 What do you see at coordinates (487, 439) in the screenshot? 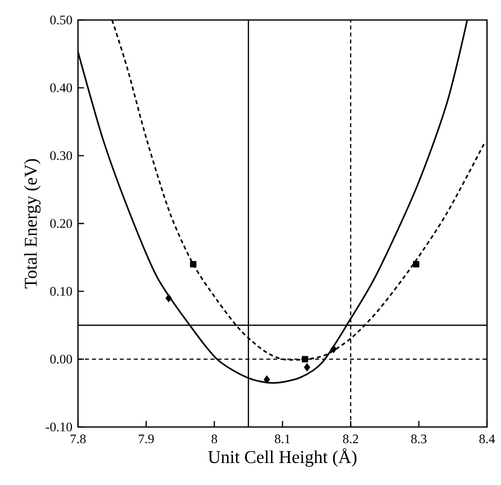
I see `x-tick-label: 8.4` at bounding box center [487, 439].